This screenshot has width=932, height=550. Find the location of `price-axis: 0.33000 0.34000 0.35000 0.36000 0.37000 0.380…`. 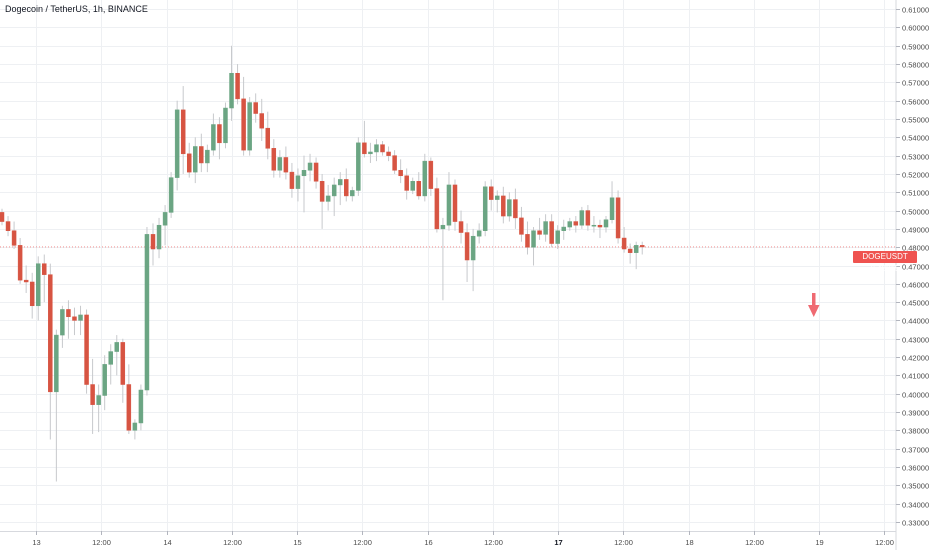

price-axis: 0.33000 0.34000 0.35000 0.36000 0.37000 0.380… is located at coordinates (912, 267).